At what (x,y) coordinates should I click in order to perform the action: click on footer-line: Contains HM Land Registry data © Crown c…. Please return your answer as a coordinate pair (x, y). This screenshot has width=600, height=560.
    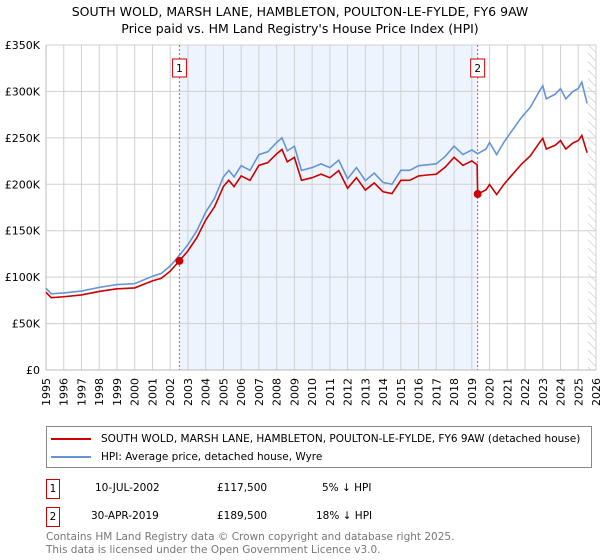
    Looking at the image, I should click on (250, 537).